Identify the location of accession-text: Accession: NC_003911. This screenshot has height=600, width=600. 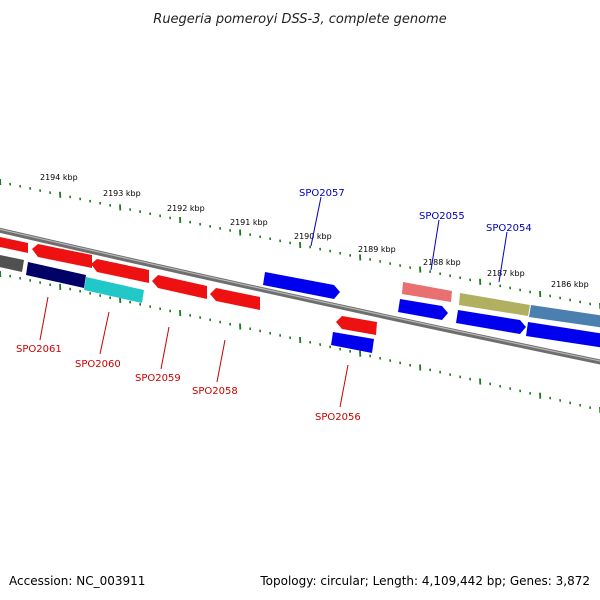
(77, 581).